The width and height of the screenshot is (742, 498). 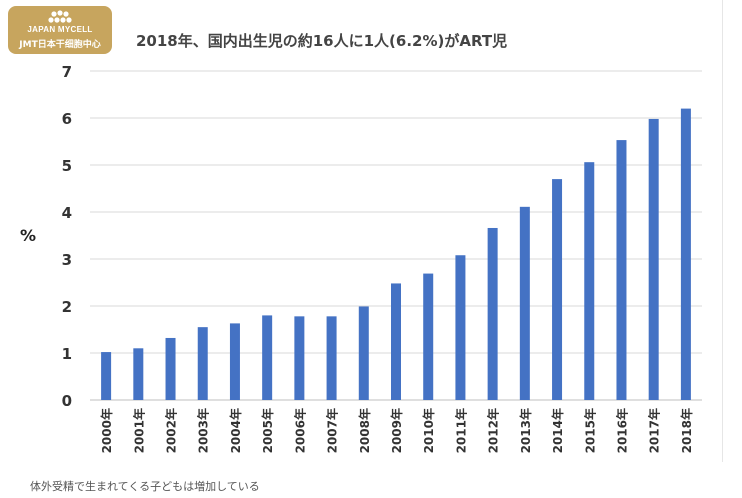 I want to click on y-tick-label: 7, so click(x=67, y=72).